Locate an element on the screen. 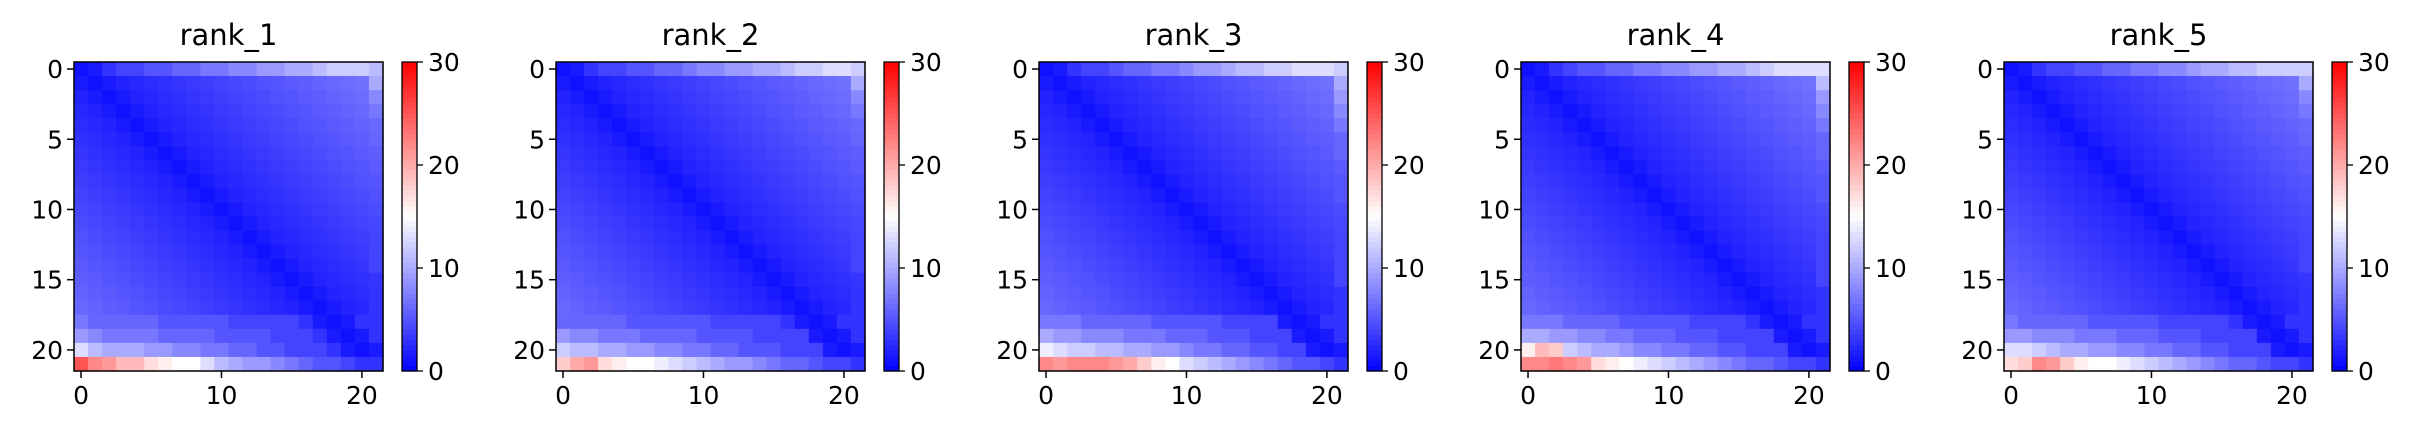 The width and height of the screenshot is (2417, 438). y-tick-label: 15 is located at coordinates (1494, 280).